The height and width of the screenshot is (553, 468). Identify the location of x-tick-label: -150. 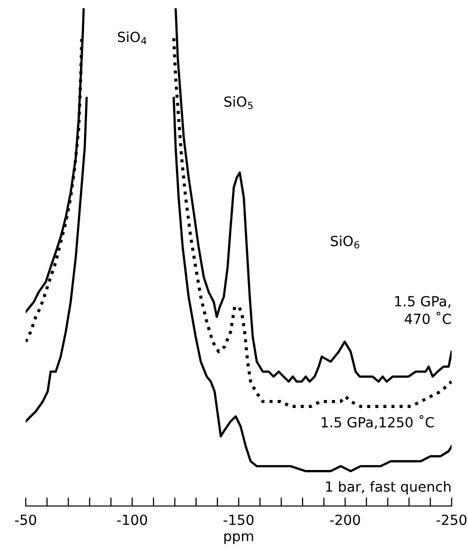
(239, 520).